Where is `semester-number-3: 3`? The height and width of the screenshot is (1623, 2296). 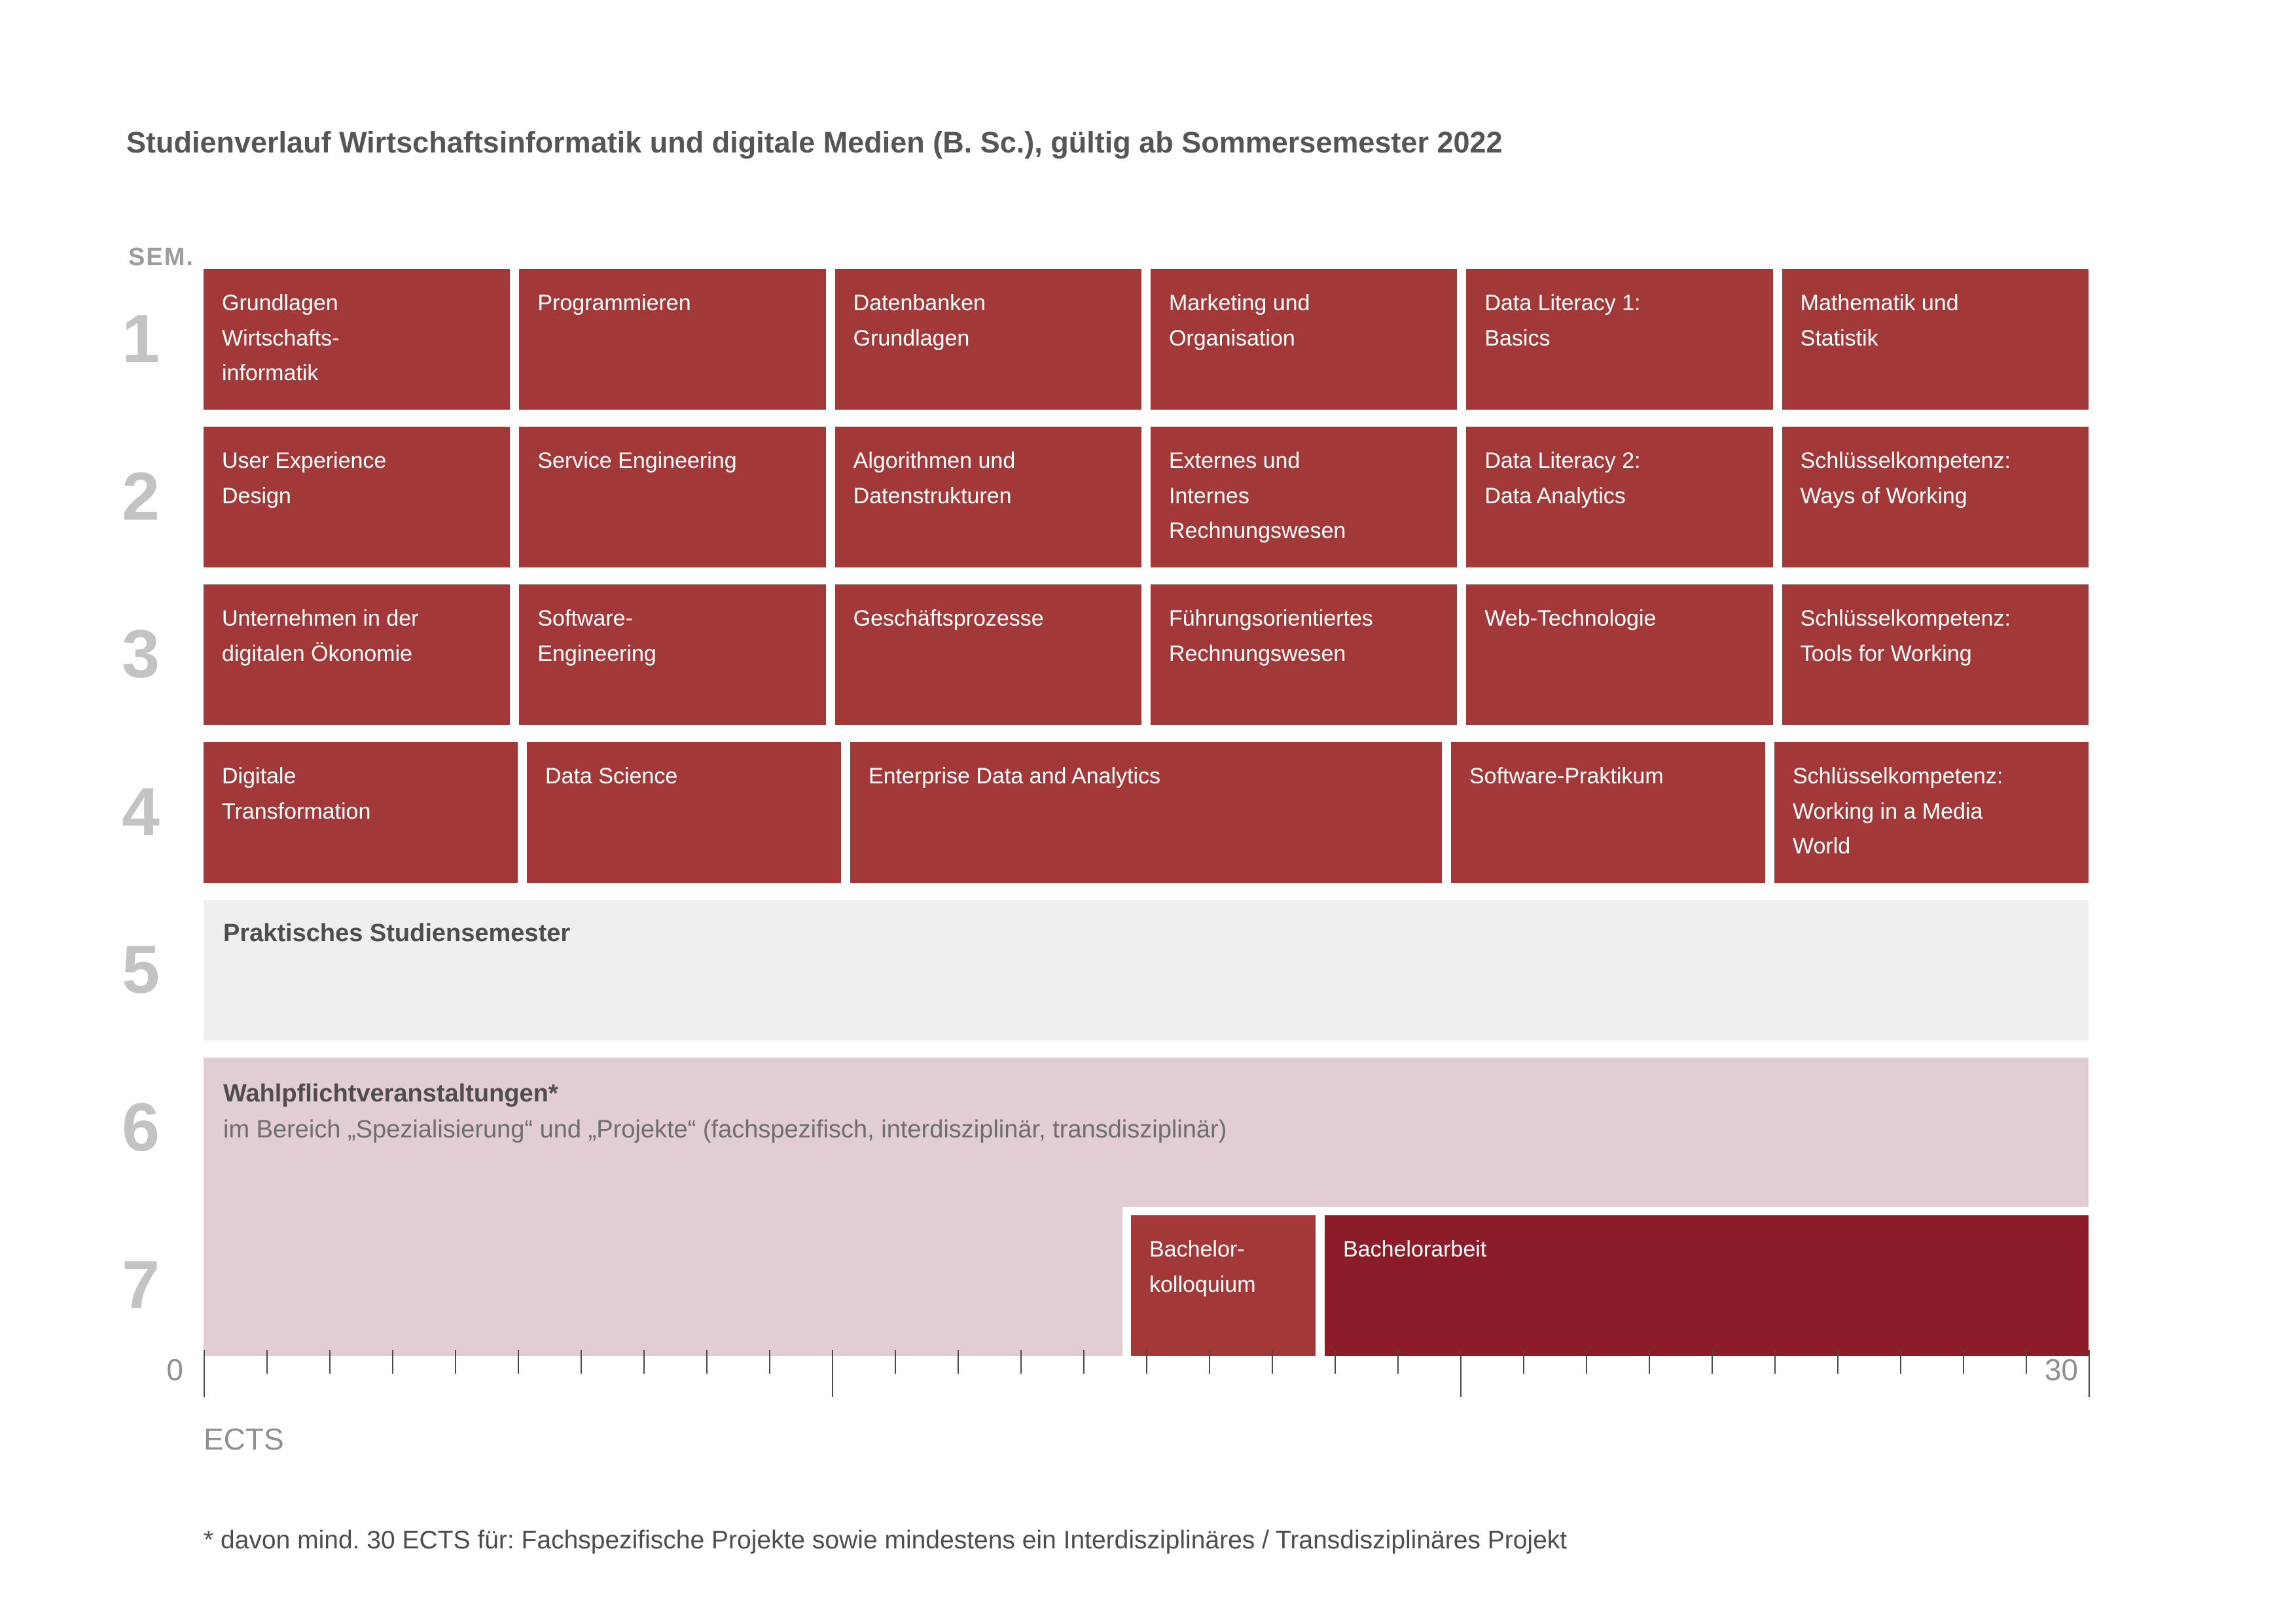 semester-number-3: 3 is located at coordinates (141, 654).